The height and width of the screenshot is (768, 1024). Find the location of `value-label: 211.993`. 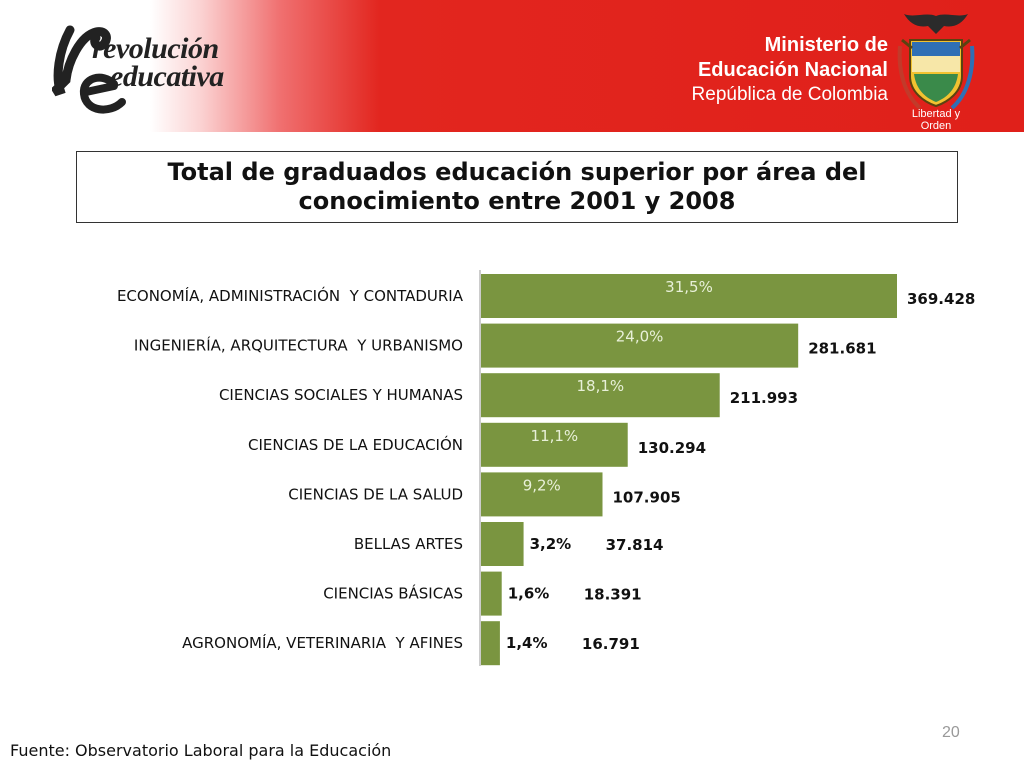

value-label: 211.993 is located at coordinates (764, 398).